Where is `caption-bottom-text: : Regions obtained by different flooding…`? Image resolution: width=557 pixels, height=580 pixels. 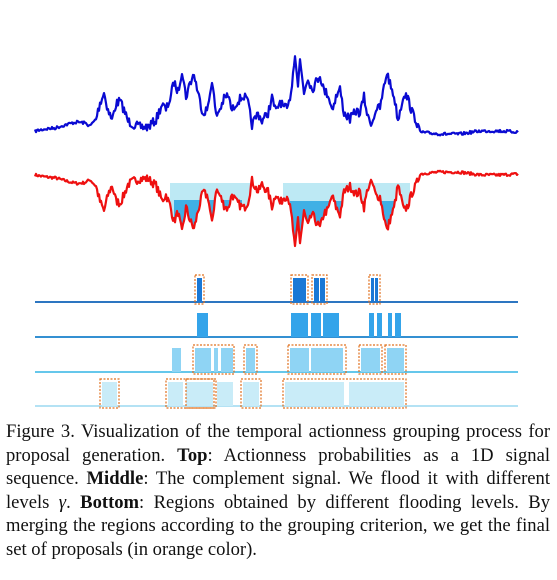 caption-bottom-text: : Regions obtained by different flooding… is located at coordinates (278, 525).